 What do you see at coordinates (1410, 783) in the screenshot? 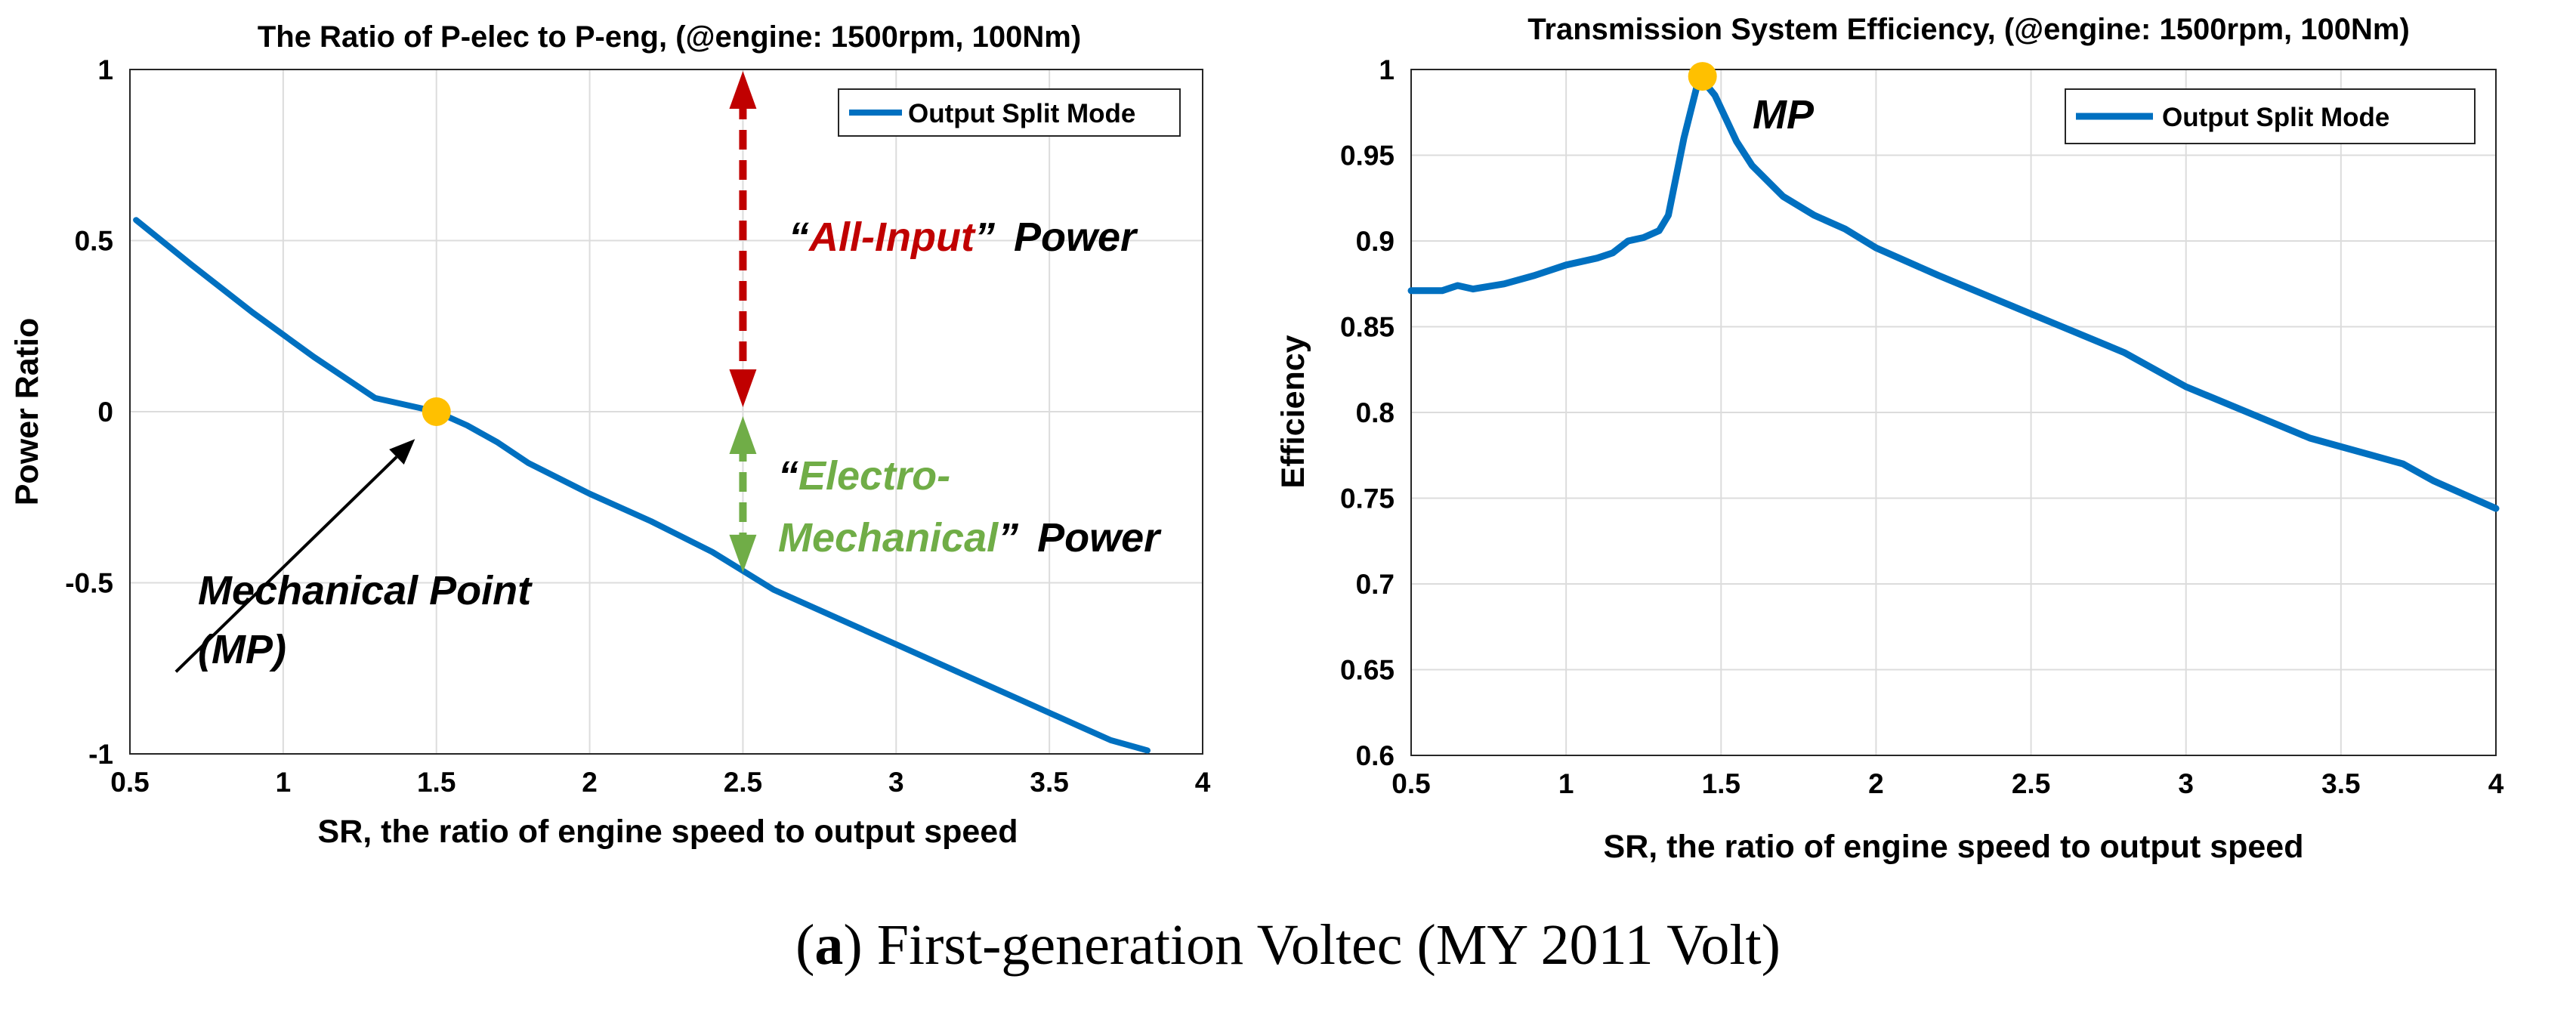
I see `efficiency-x-tick-label: 0.5` at bounding box center [1410, 783].